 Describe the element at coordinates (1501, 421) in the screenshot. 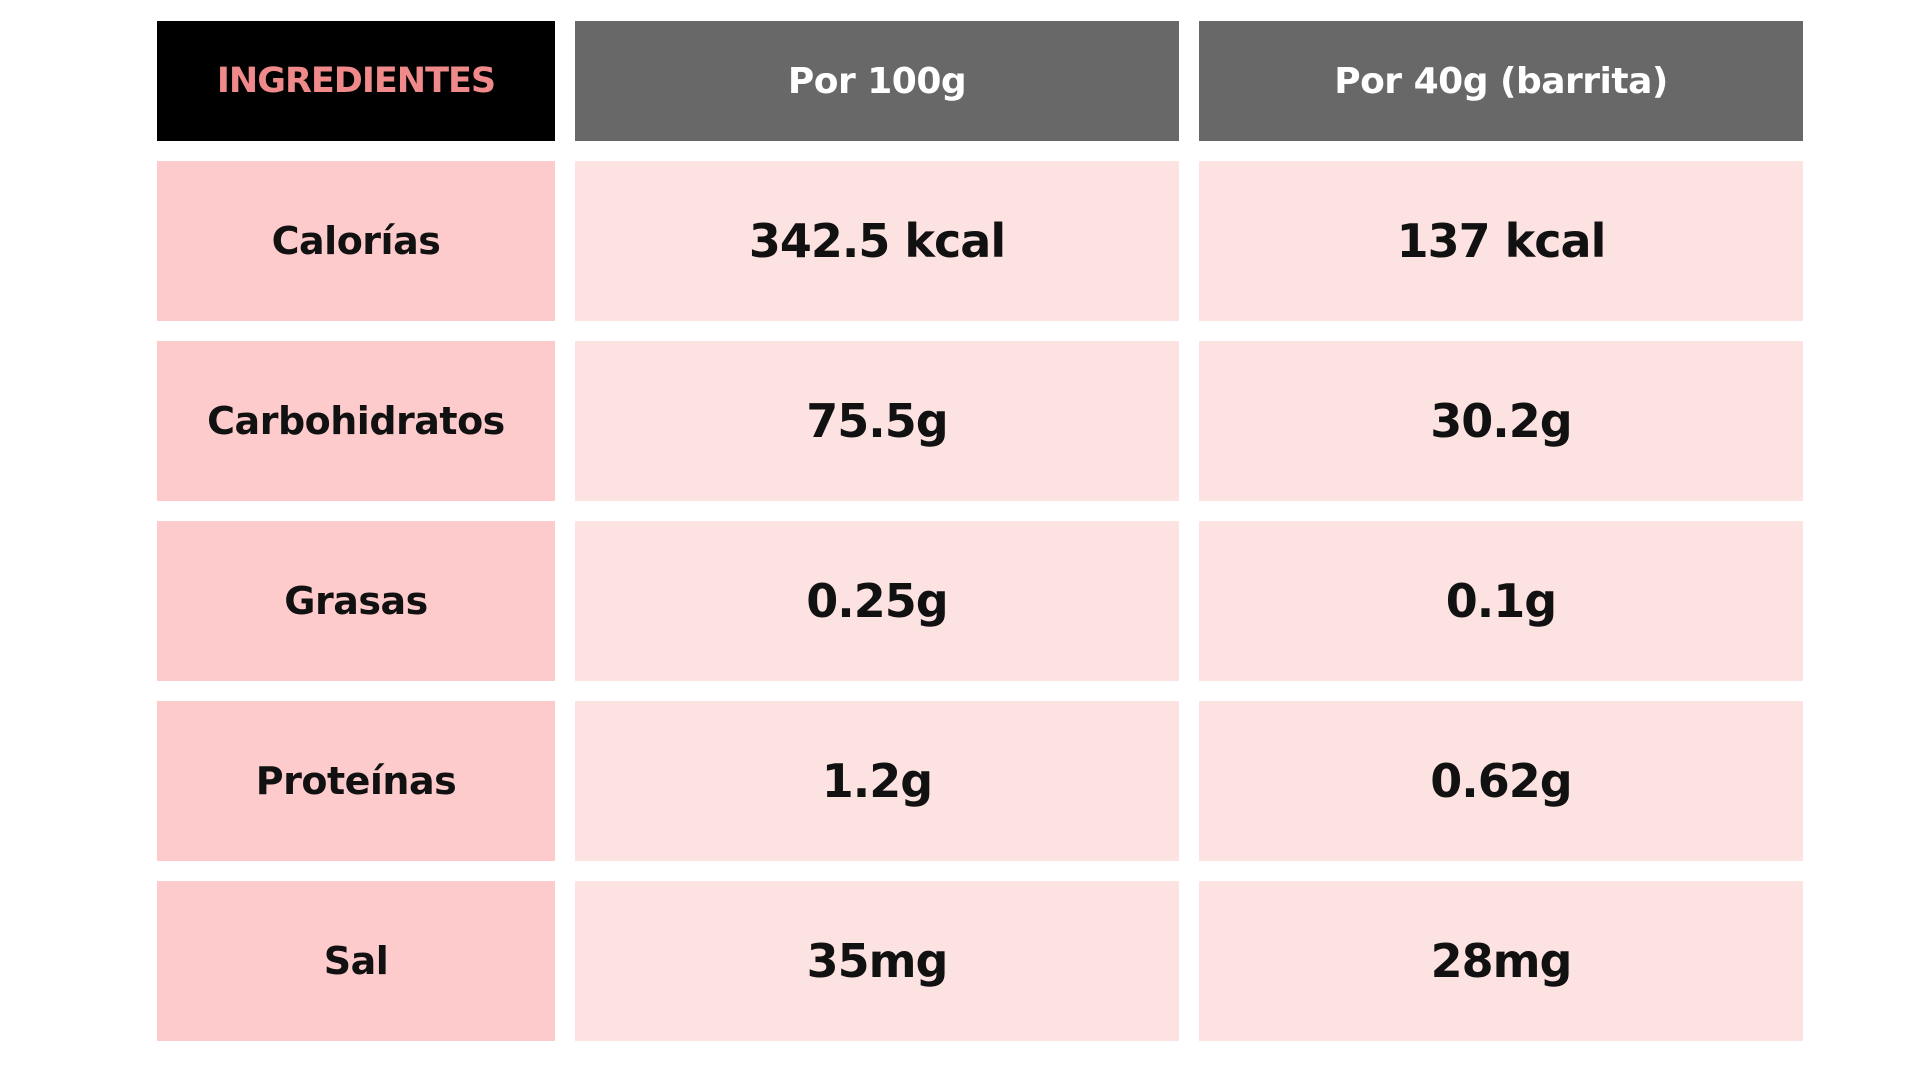

I see `value-carbohidratos-per-40g: 30.2g` at that location.